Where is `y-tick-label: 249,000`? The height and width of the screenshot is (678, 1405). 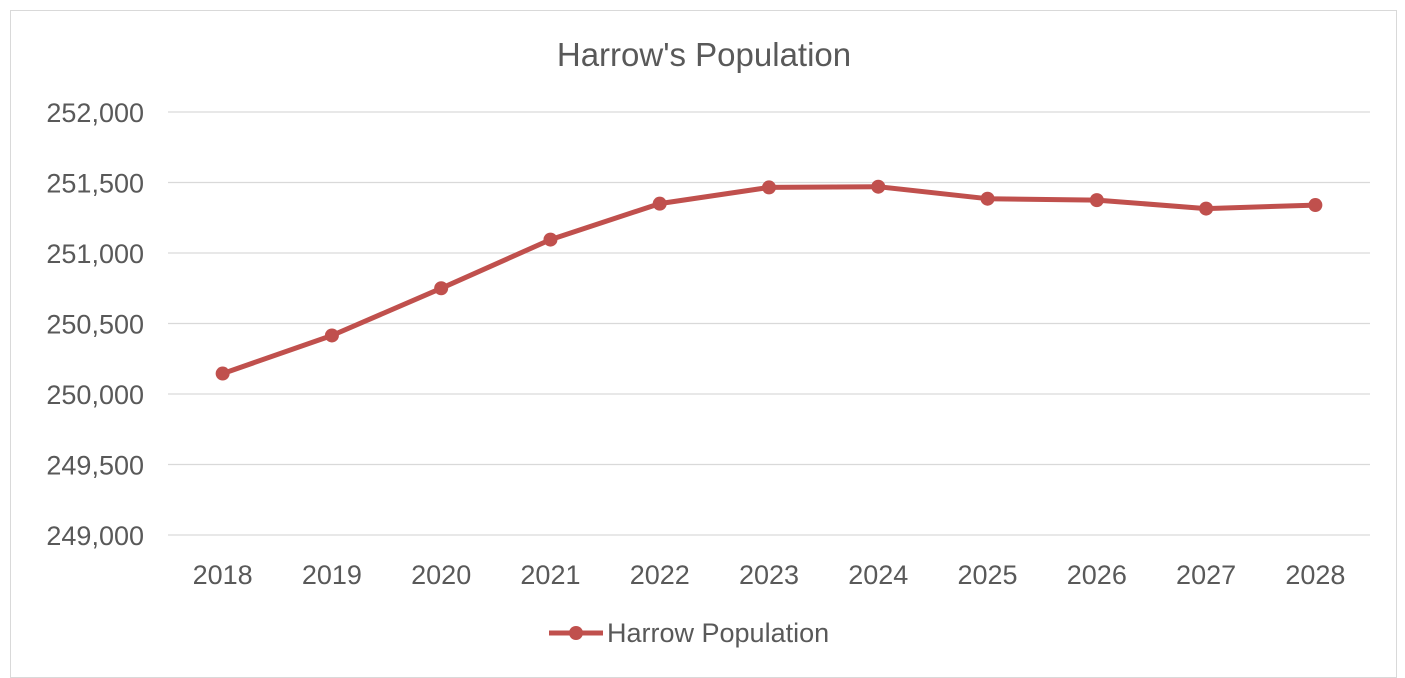 y-tick-label: 249,000 is located at coordinates (95, 536).